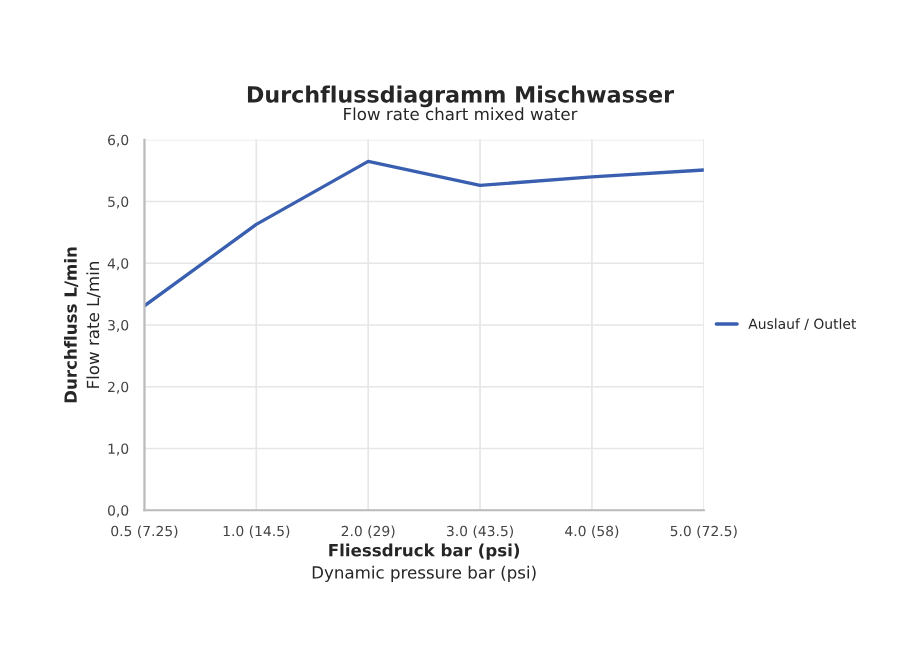  Describe the element at coordinates (461, 96) in the screenshot. I see `chart-title: Durchflussdiagramm Mischwasser` at that location.